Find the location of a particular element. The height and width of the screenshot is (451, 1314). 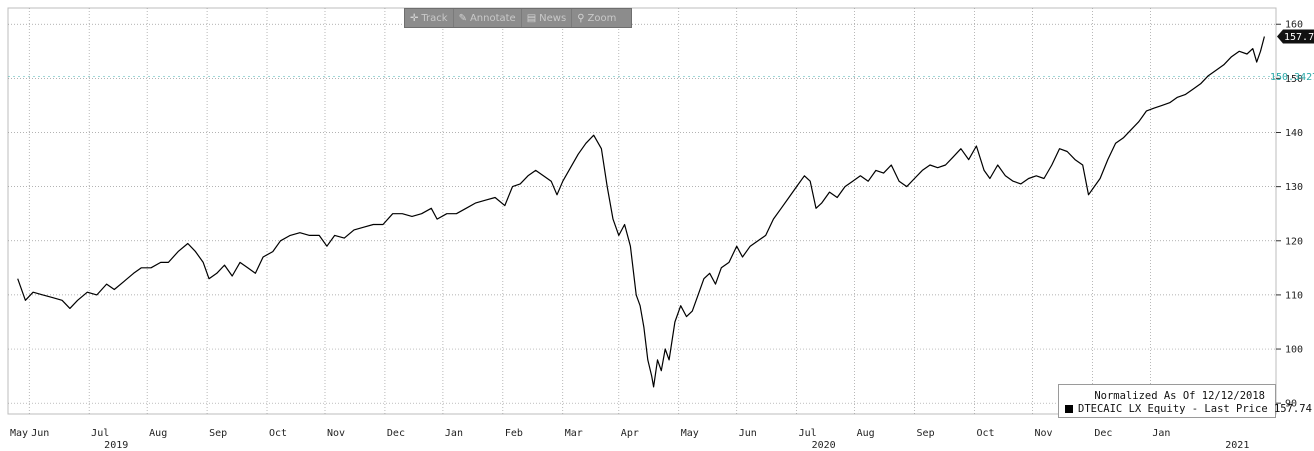

track-button: ✛ Track is located at coordinates (429, 18).